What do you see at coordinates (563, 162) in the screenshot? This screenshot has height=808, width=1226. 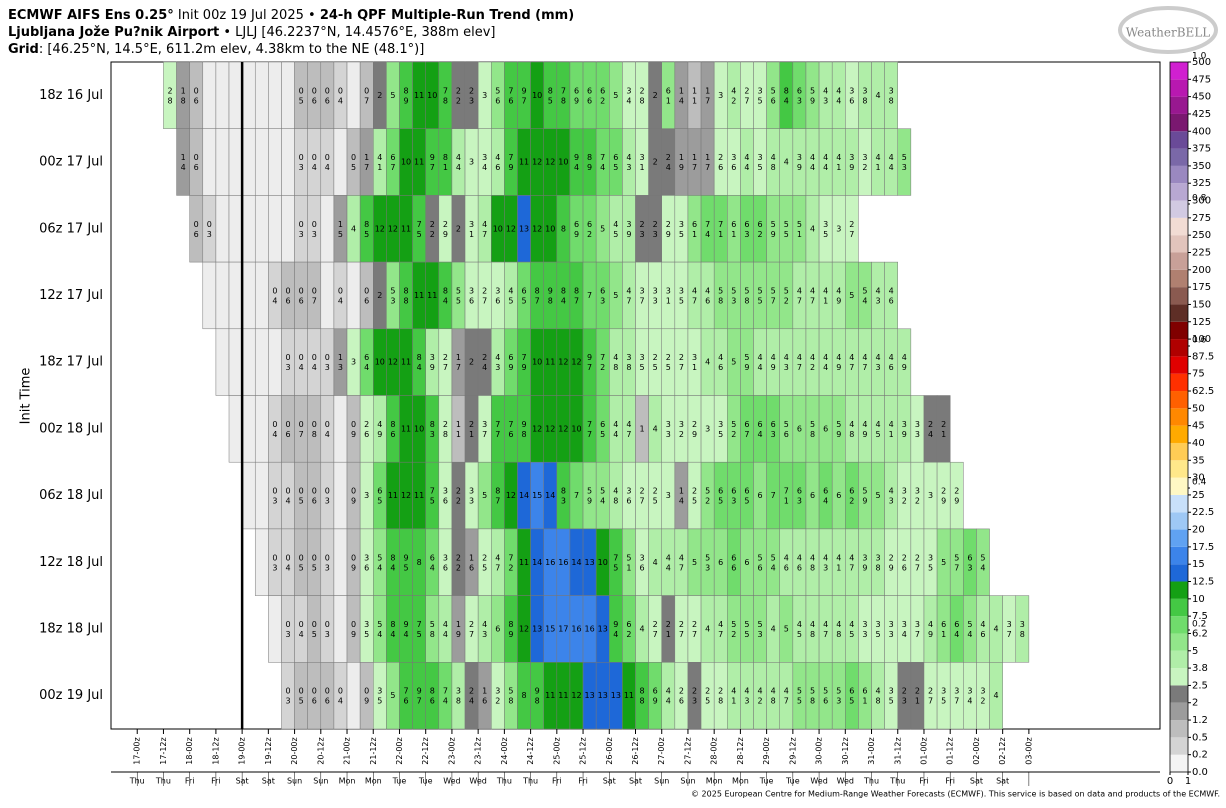 I see `cell-label: 10` at bounding box center [563, 162].